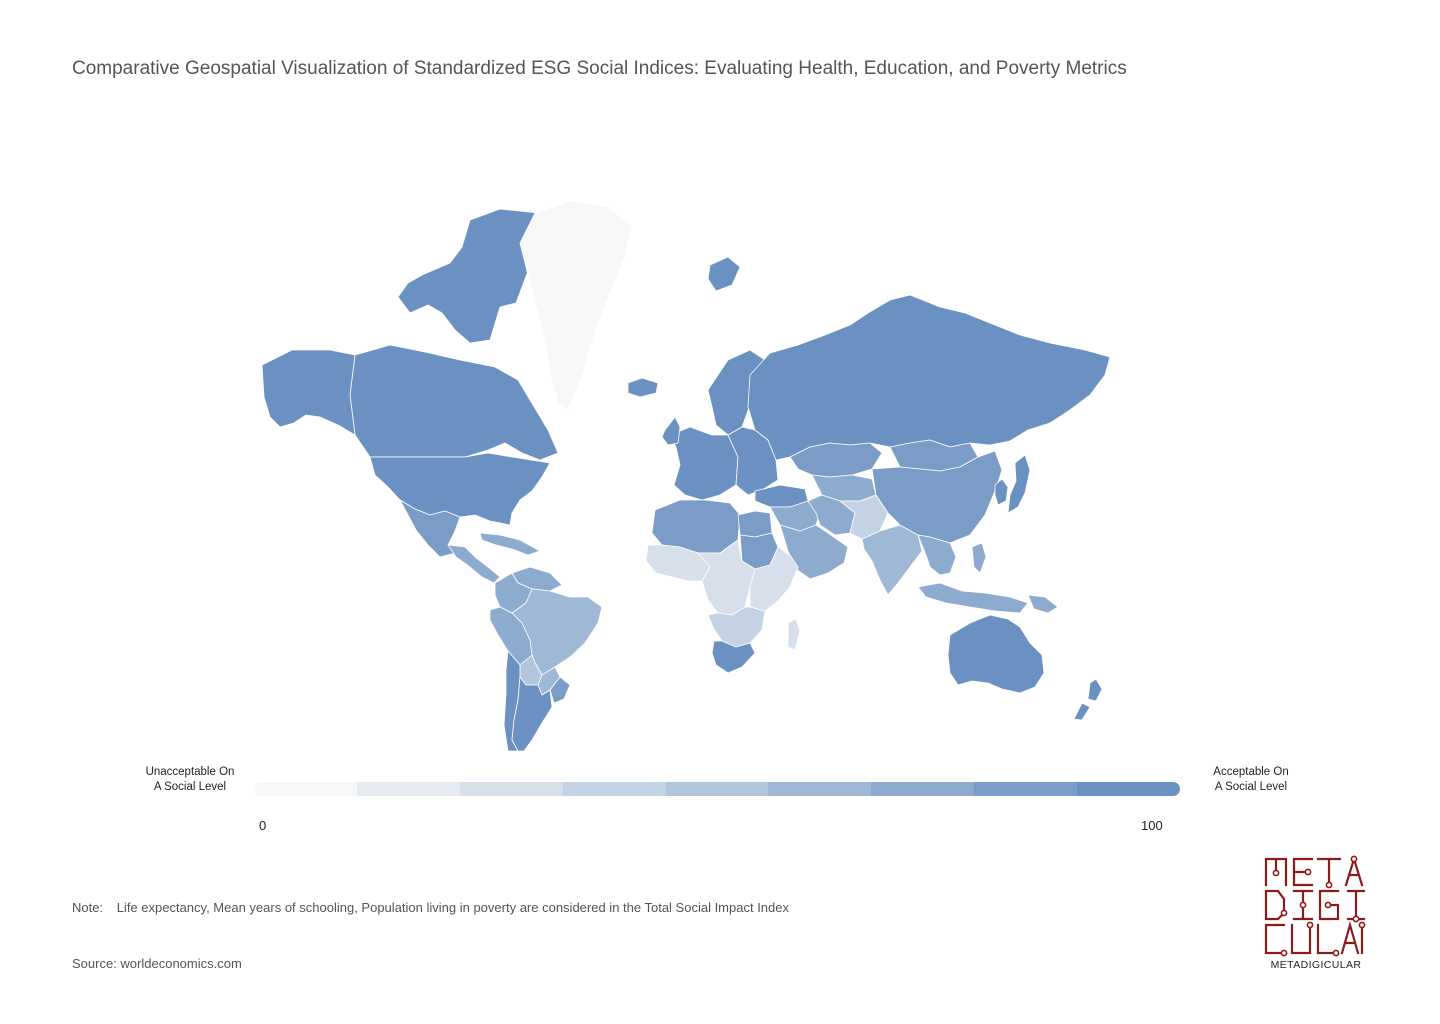  What do you see at coordinates (1019, 484) in the screenshot?
I see `region-japan` at bounding box center [1019, 484].